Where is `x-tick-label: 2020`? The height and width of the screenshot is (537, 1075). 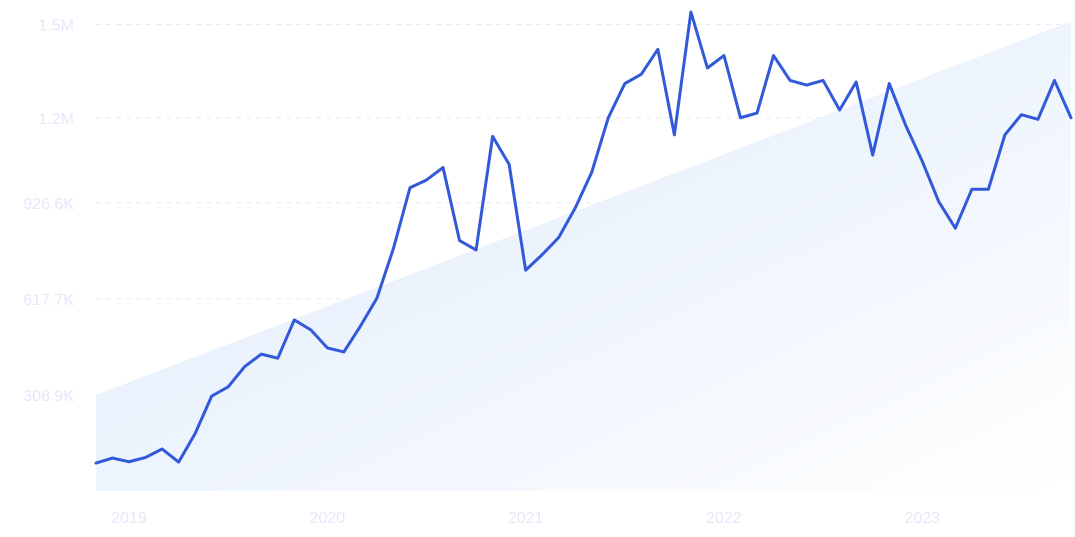 x-tick-label: 2020 is located at coordinates (328, 518).